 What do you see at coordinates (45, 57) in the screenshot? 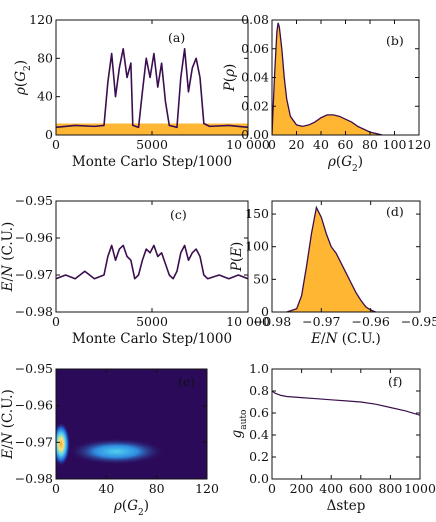
I see `y-tick-label: 80` at bounding box center [45, 57].